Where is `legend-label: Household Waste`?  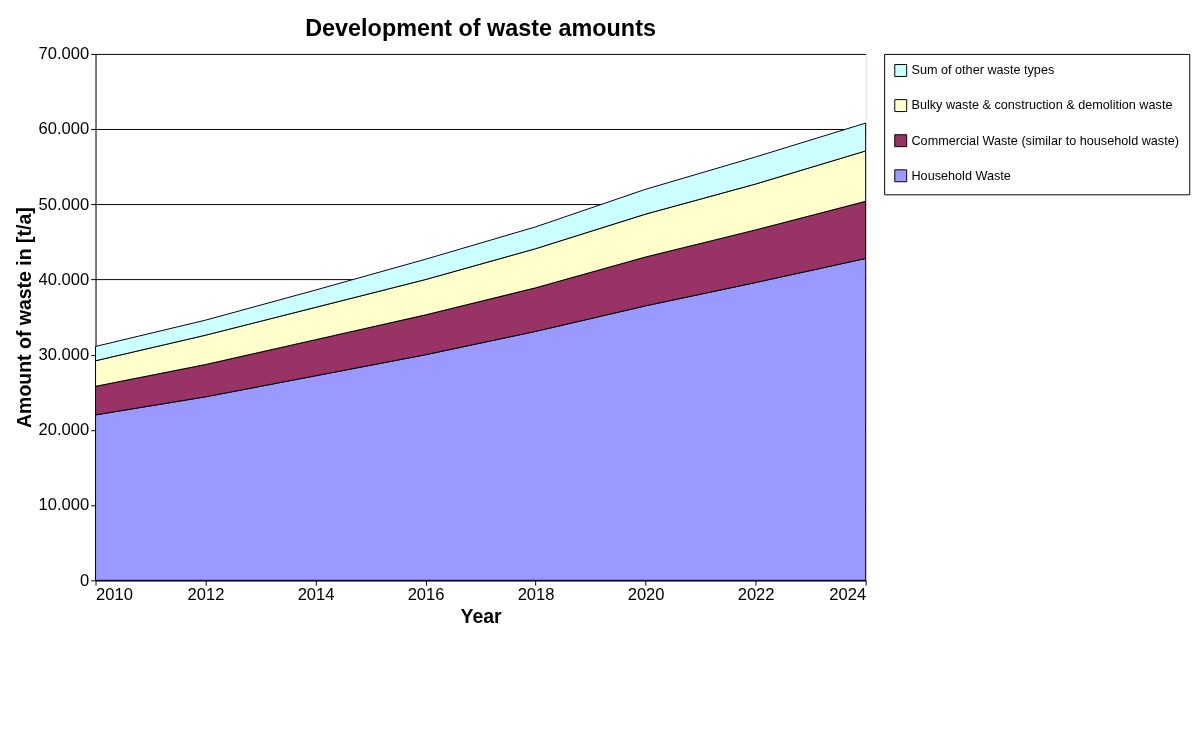 legend-label: Household Waste is located at coordinates (961, 175).